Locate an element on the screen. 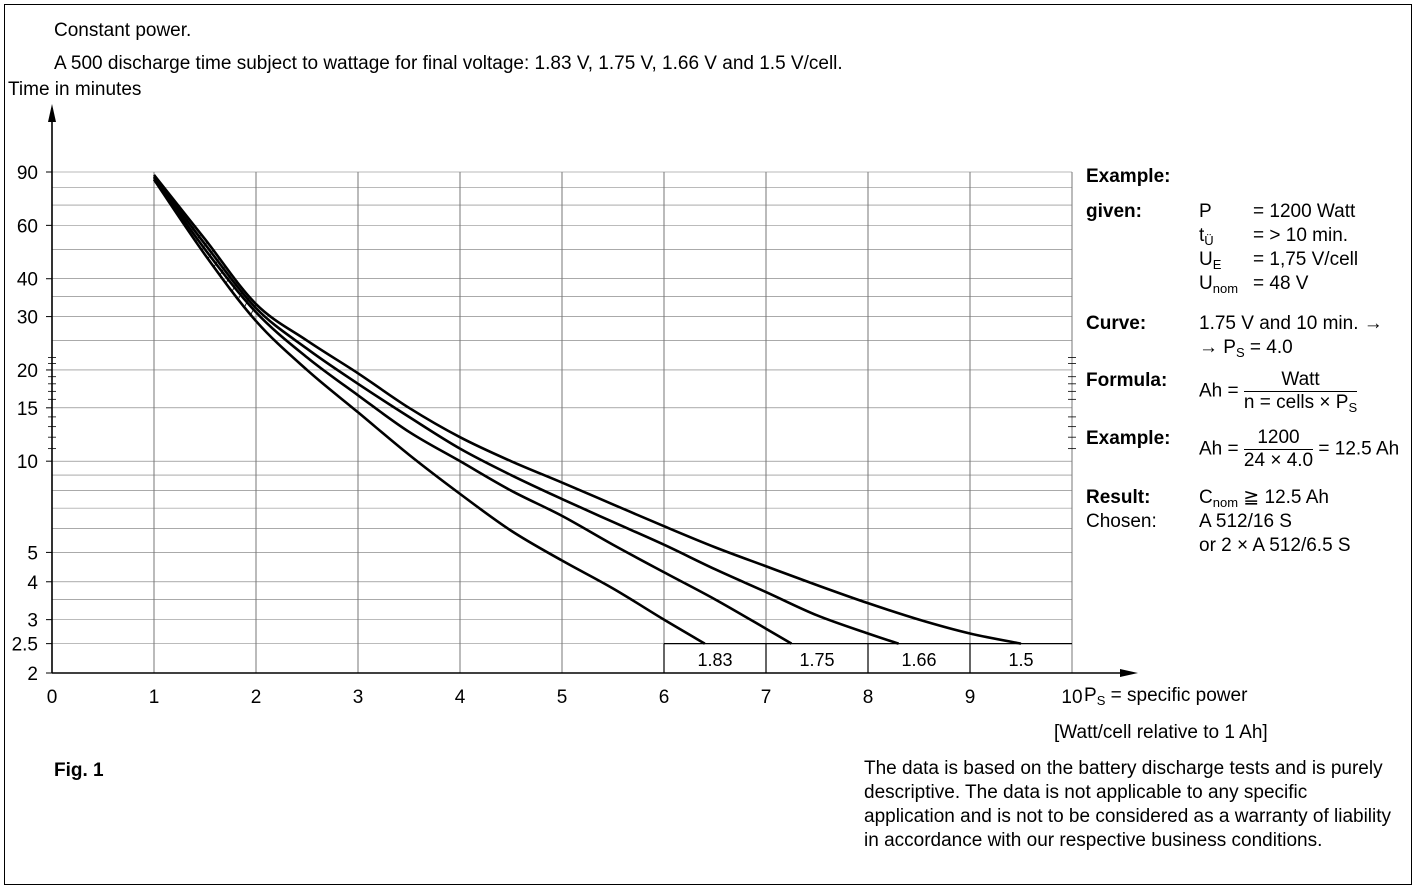 The width and height of the screenshot is (1424, 891). x-tick-label-5: 5 is located at coordinates (562, 697).